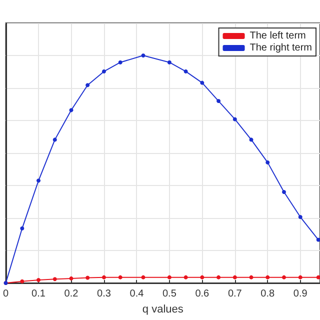  I want to click on x-tick-label: 0.8, so click(268, 294).